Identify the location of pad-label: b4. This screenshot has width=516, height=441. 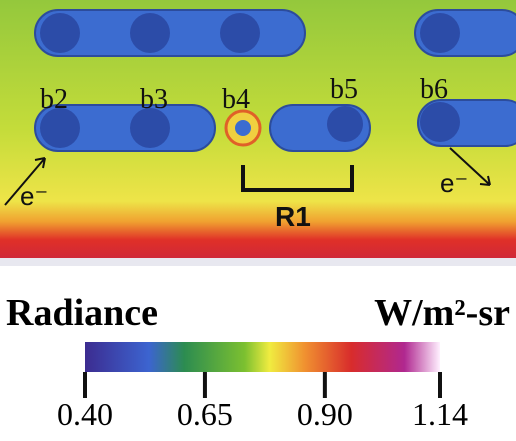
(236, 99).